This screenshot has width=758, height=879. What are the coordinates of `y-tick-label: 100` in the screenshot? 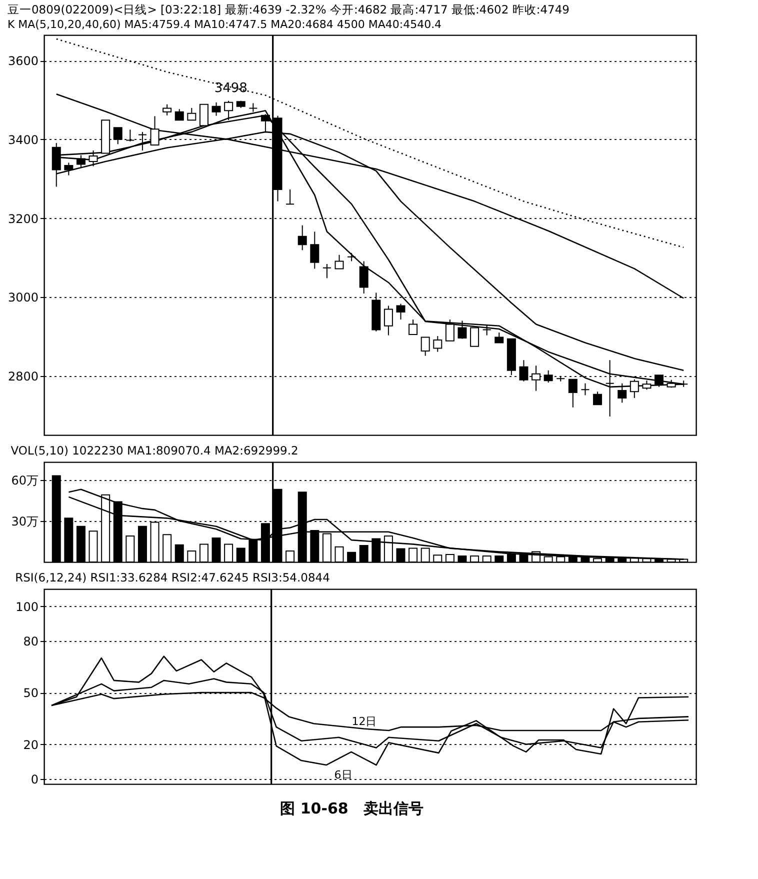 It's located at (27, 607).